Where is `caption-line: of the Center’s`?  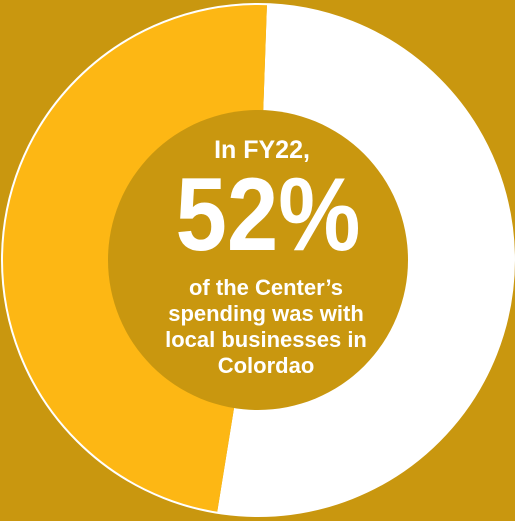
caption-line: of the Center’s is located at coordinates (266, 287).